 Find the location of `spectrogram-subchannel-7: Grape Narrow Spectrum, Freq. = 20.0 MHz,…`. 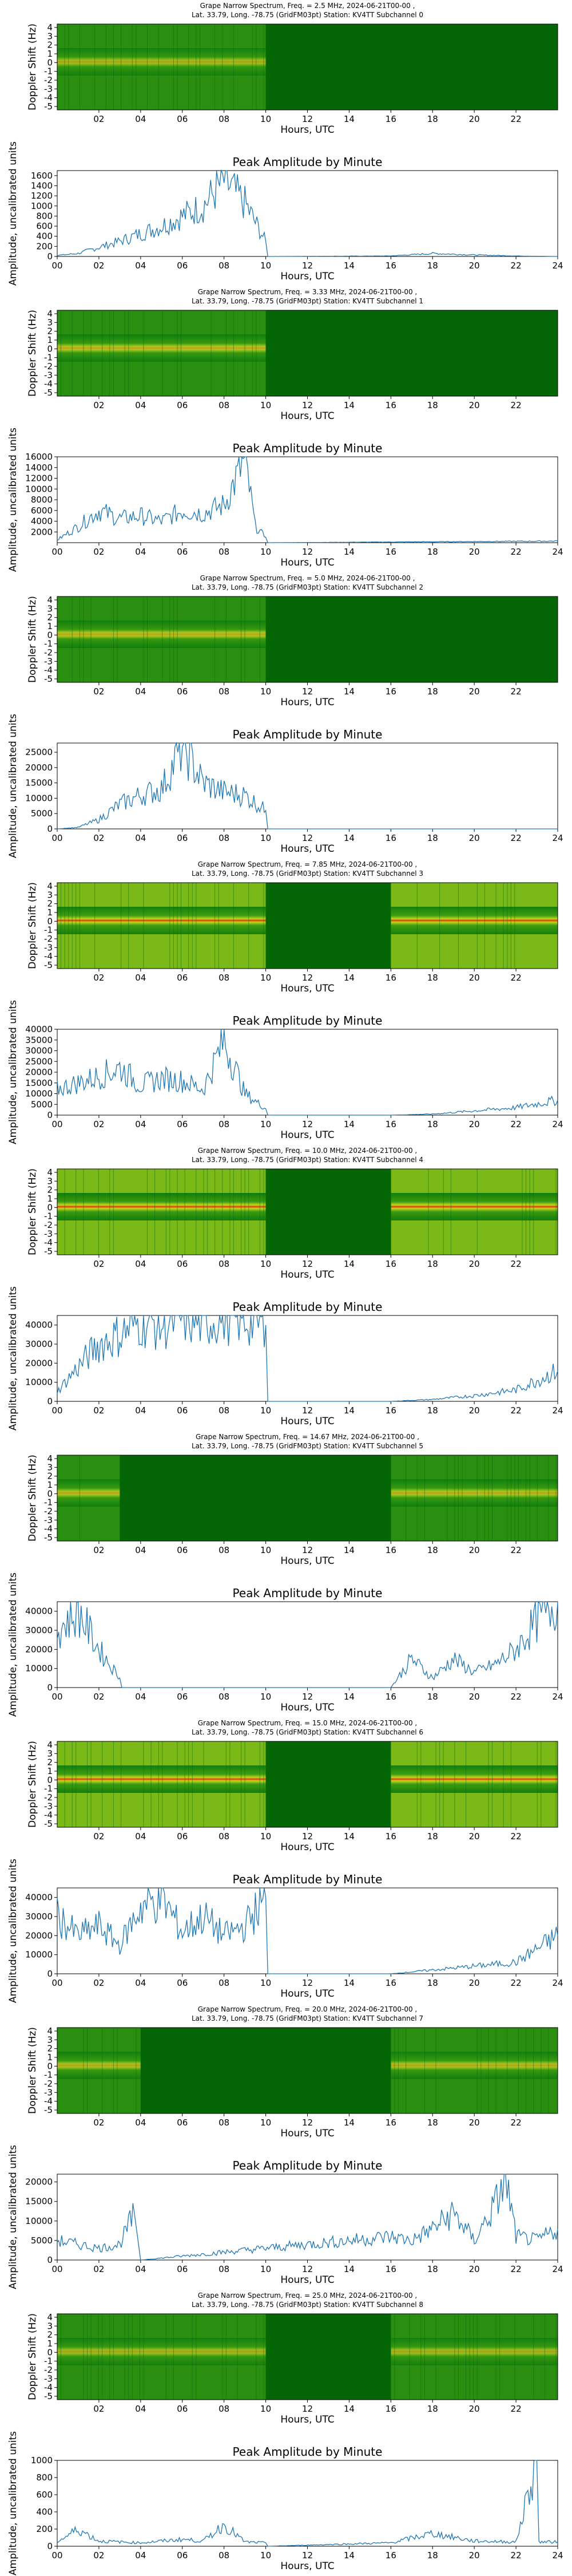

spectrogram-subchannel-7: Grape Narrow Spectrum, Freq. = 20.0 MHz,… is located at coordinates (292, 2072).